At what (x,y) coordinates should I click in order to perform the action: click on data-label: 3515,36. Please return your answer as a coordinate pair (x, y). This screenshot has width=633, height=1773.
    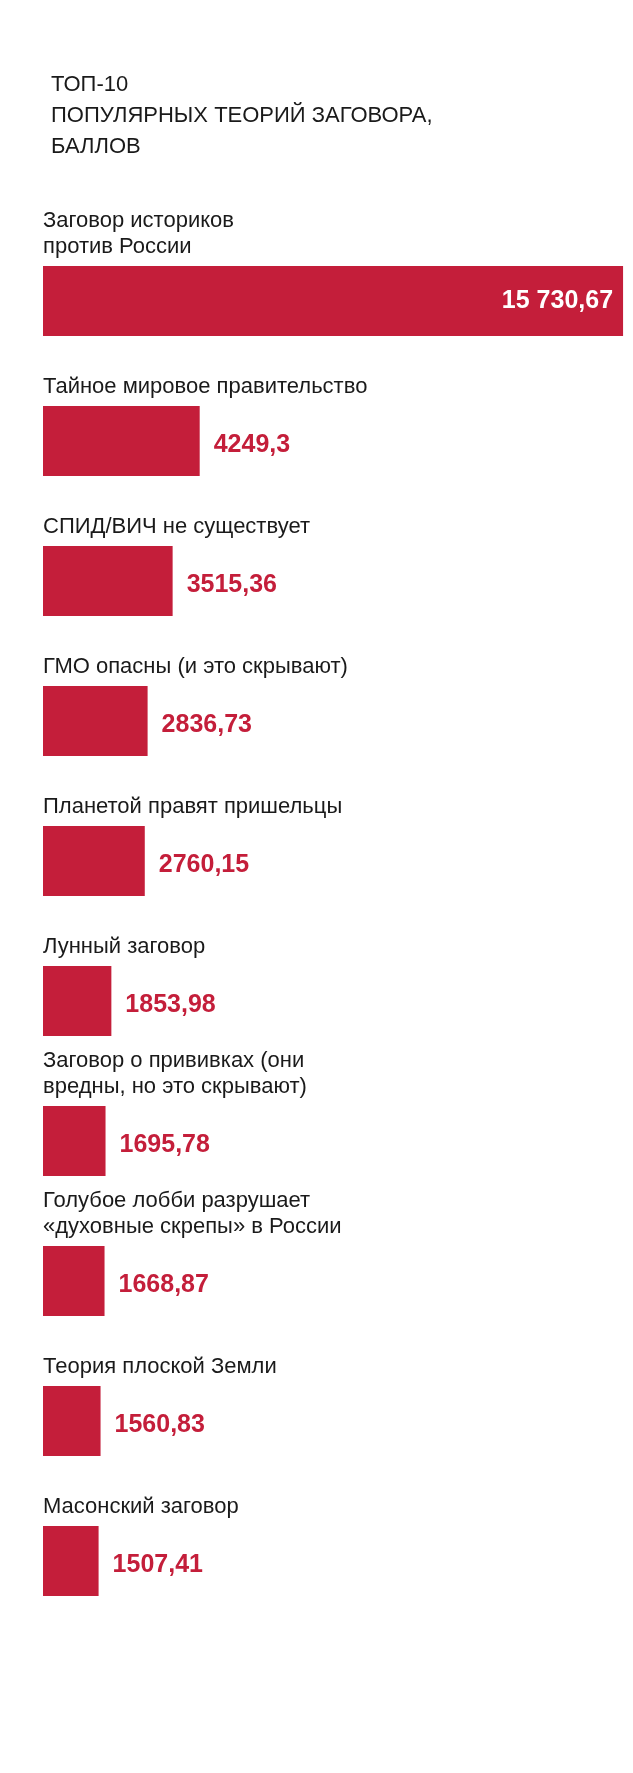
    Looking at the image, I should click on (231, 582).